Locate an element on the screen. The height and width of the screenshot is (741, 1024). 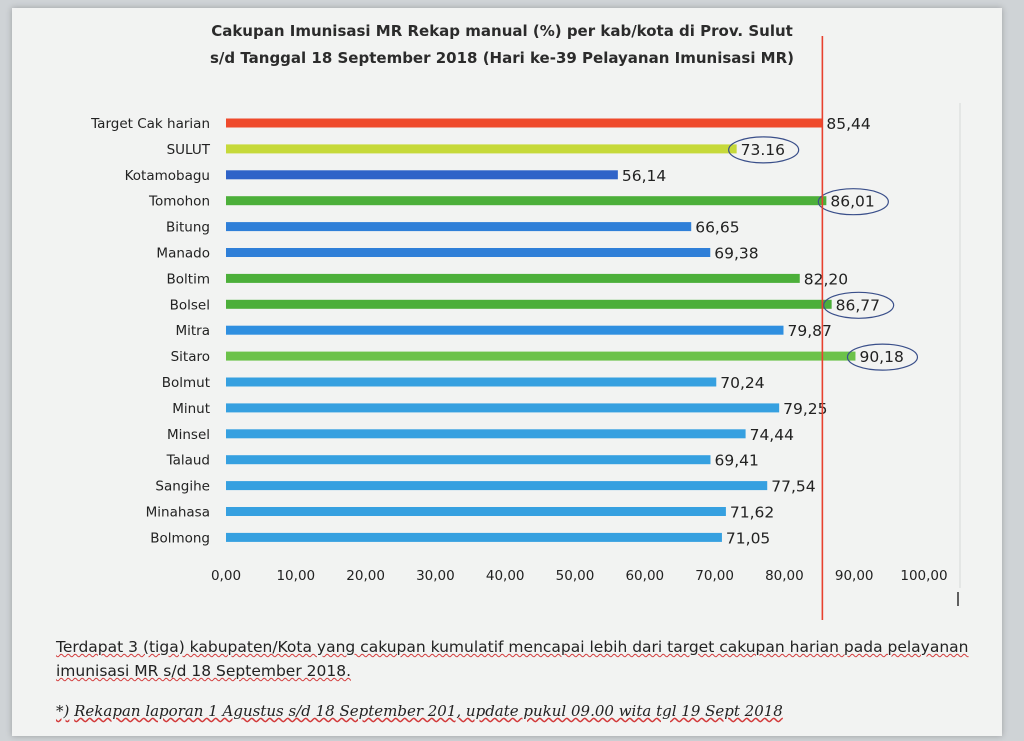
value-label-target-cak-harian: 85,44 is located at coordinates (848, 124).